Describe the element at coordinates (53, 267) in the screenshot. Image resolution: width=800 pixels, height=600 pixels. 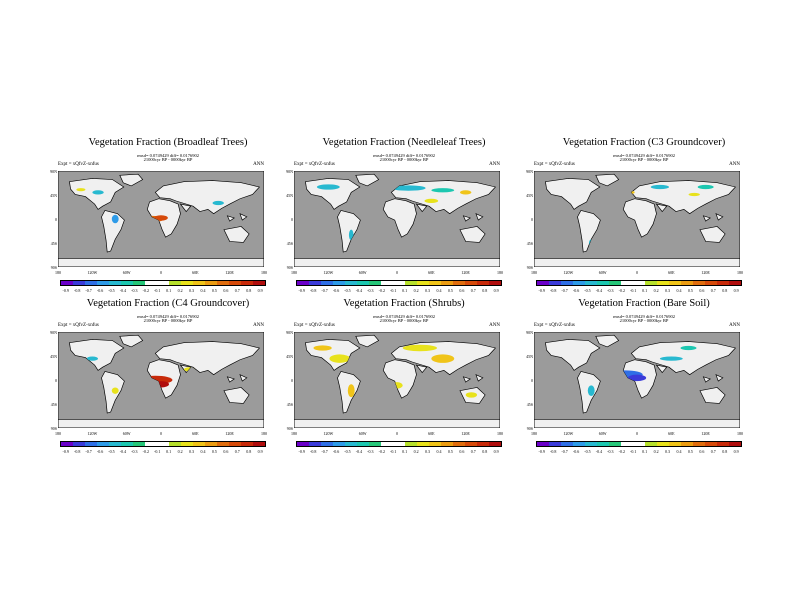
I see `lat-tick: 90S` at that location.